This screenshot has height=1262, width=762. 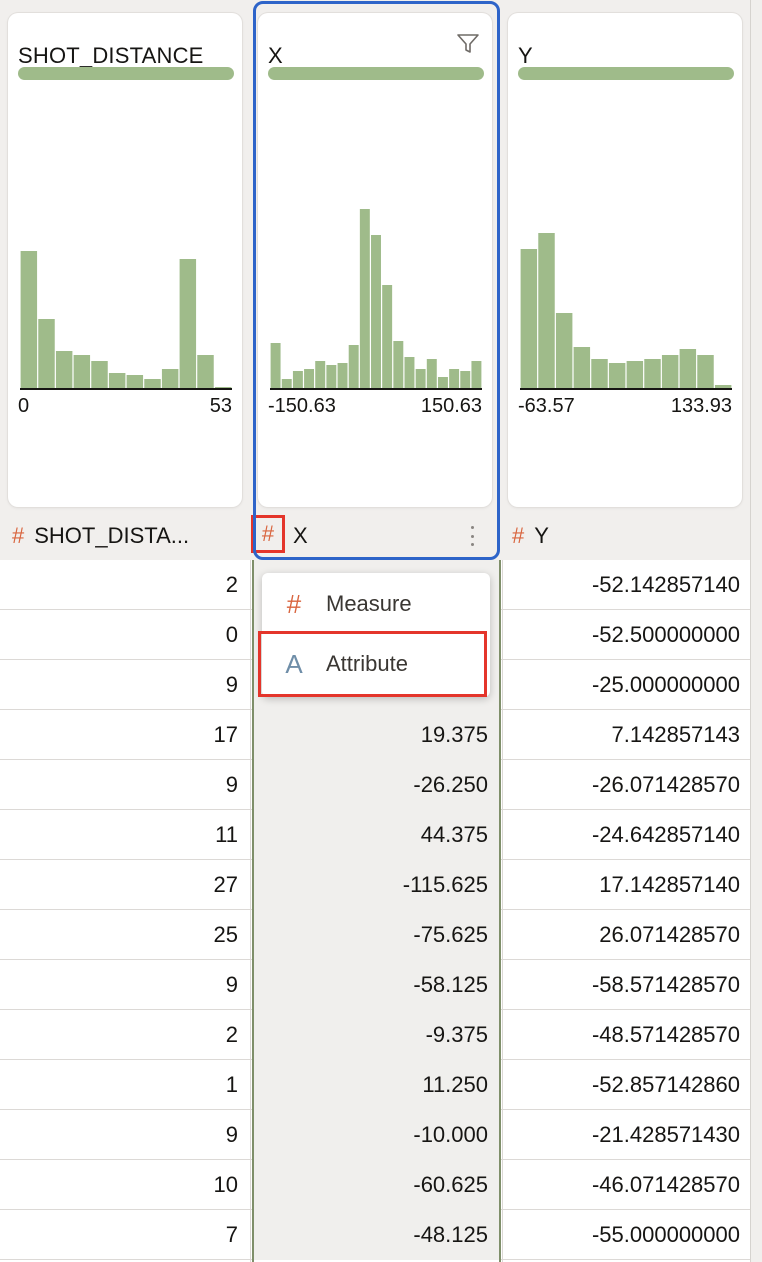 What do you see at coordinates (225, 1184) in the screenshot?
I see `table-cell: 10` at bounding box center [225, 1184].